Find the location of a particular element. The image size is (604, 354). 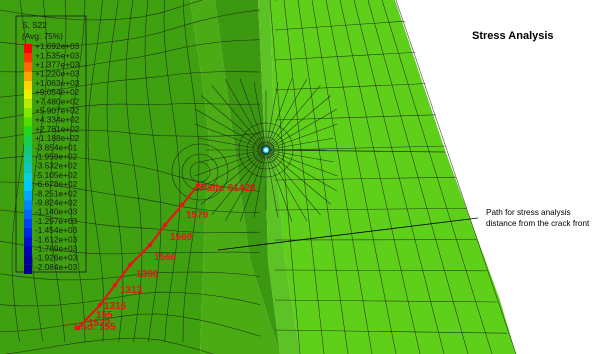

model-left-mid-region is located at coordinates (235, 177).